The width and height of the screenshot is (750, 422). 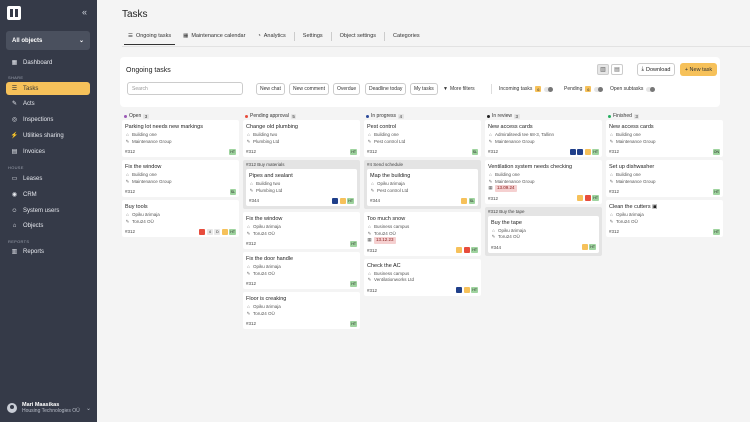 I want to click on tab-object-settings: Object settings, so click(x=358, y=36).